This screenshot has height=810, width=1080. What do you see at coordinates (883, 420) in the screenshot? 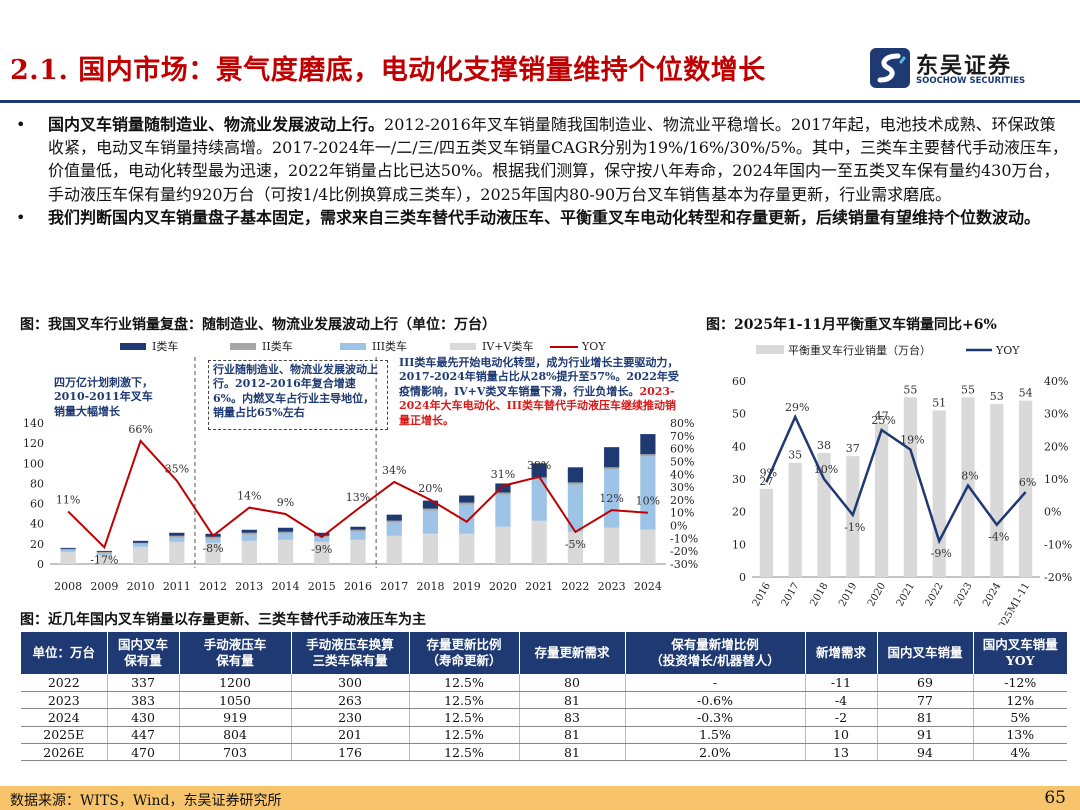
I see `yoy-data-label: 25%` at bounding box center [883, 420].